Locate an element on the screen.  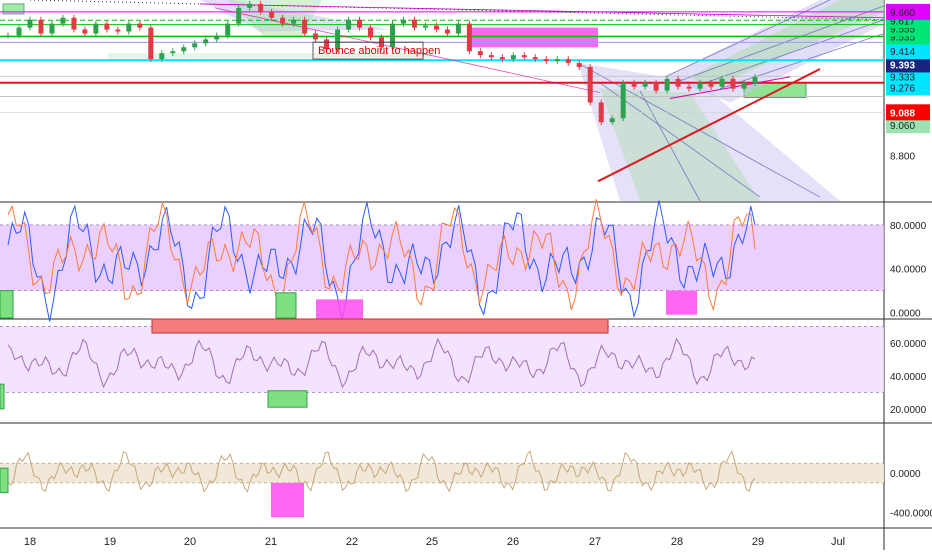
price-tick-label: 9.060 is located at coordinates (902, 126).